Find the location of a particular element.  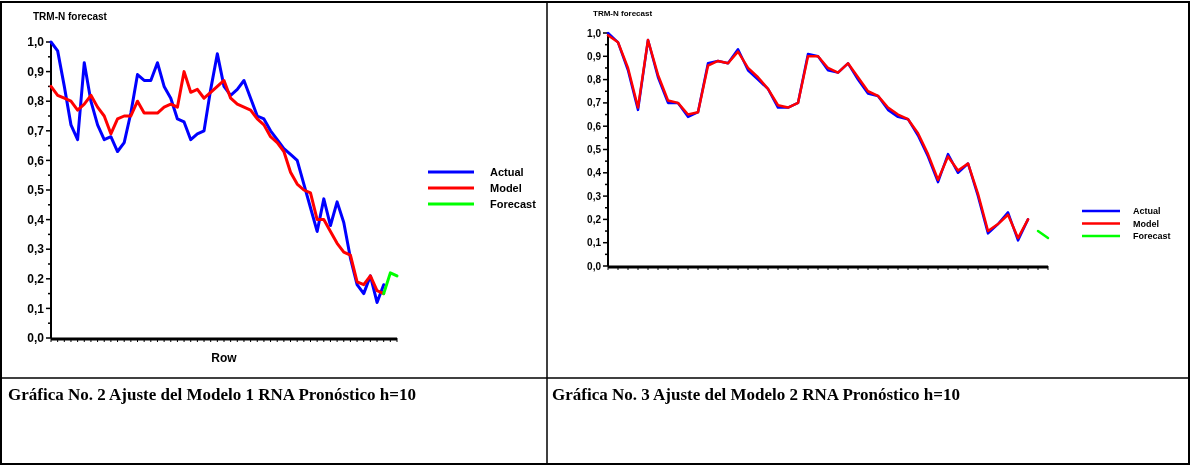

text: Gráfica No. 3 Ajuste del Modelo 2 RNA Pronóstico h=10 is located at coordinates (756, 395).